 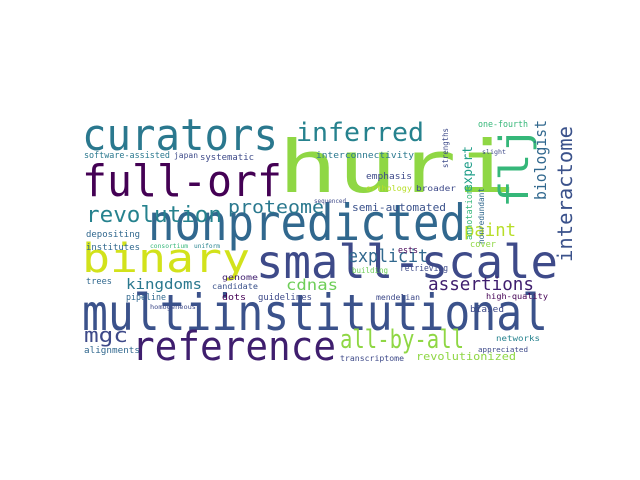 What do you see at coordinates (517, 296) in the screenshot?
I see `word-high-quality: high-quality` at bounding box center [517, 296].